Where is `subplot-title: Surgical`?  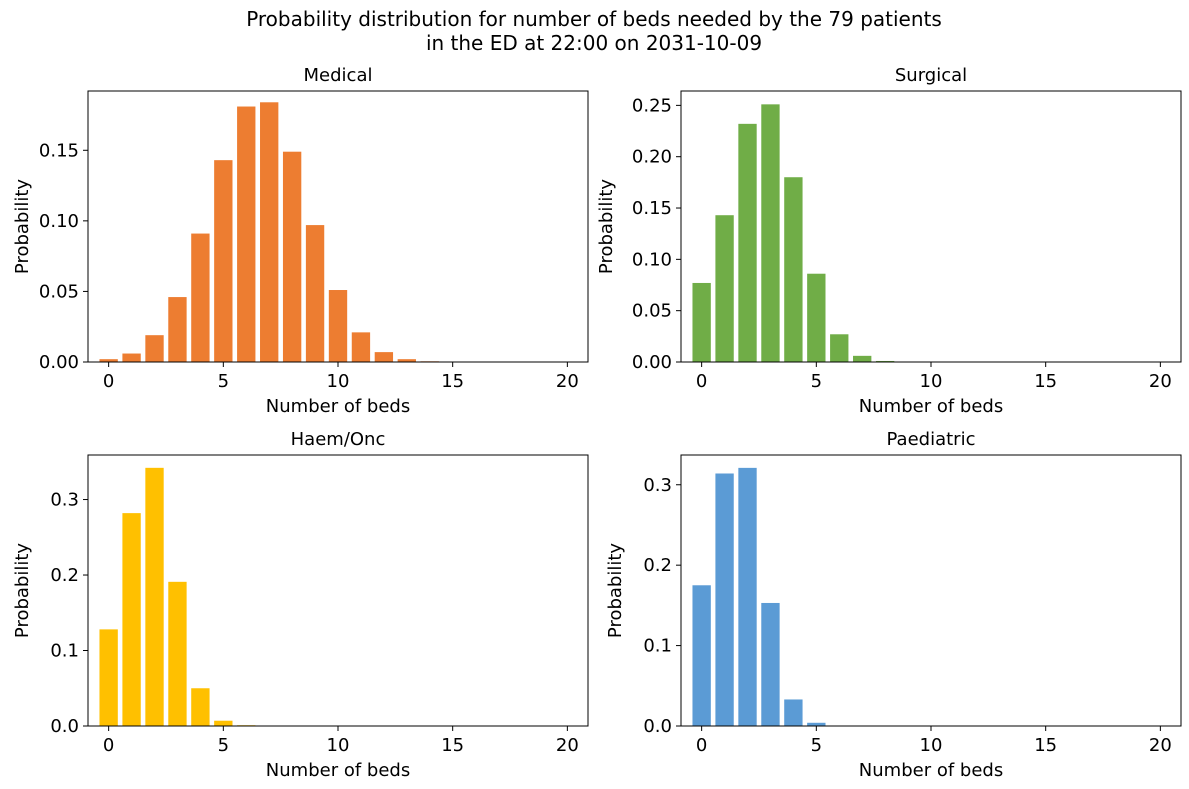
subplot-title: Surgical is located at coordinates (931, 75).